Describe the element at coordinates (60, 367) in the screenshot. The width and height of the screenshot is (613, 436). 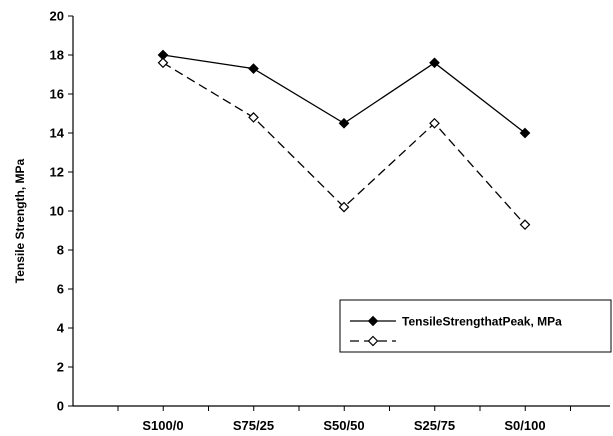
I see `y-tick-label: 2` at that location.